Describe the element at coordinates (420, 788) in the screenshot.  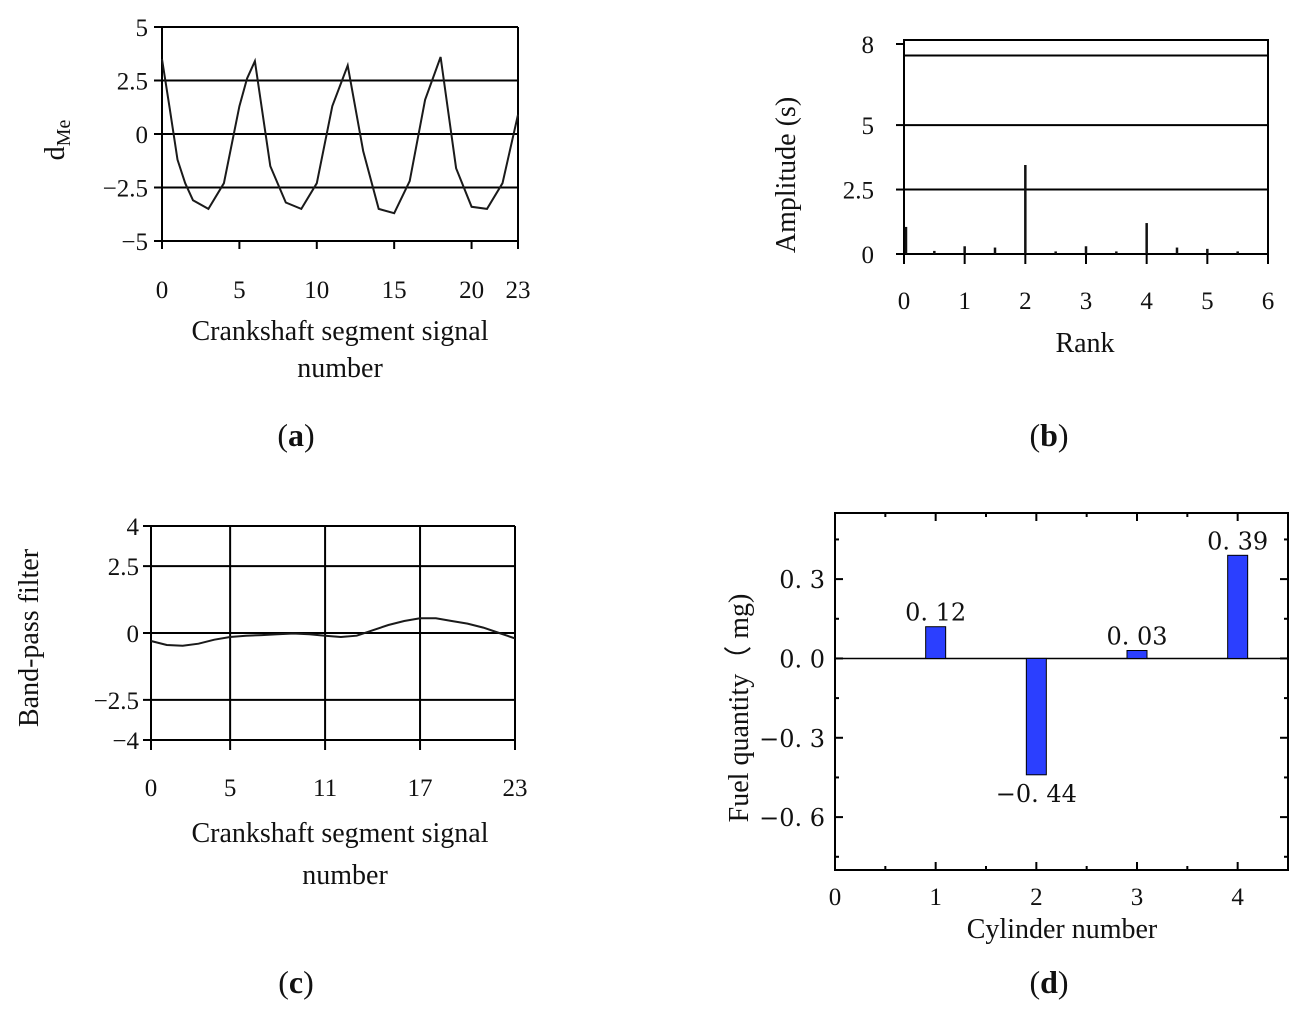
I see `panel-c-xtick-label-3: 17` at that location.